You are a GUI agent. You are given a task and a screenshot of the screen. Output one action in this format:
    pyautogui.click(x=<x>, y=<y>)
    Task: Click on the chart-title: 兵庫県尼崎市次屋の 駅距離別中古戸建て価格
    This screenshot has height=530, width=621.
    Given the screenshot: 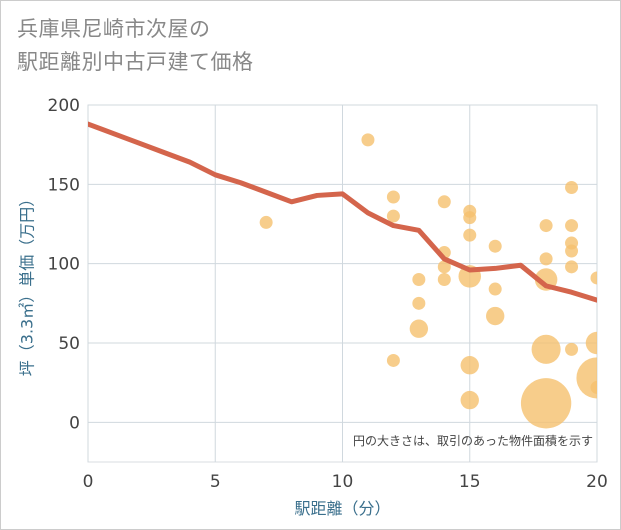 What is the action you would take?
    pyautogui.click(x=135, y=46)
    